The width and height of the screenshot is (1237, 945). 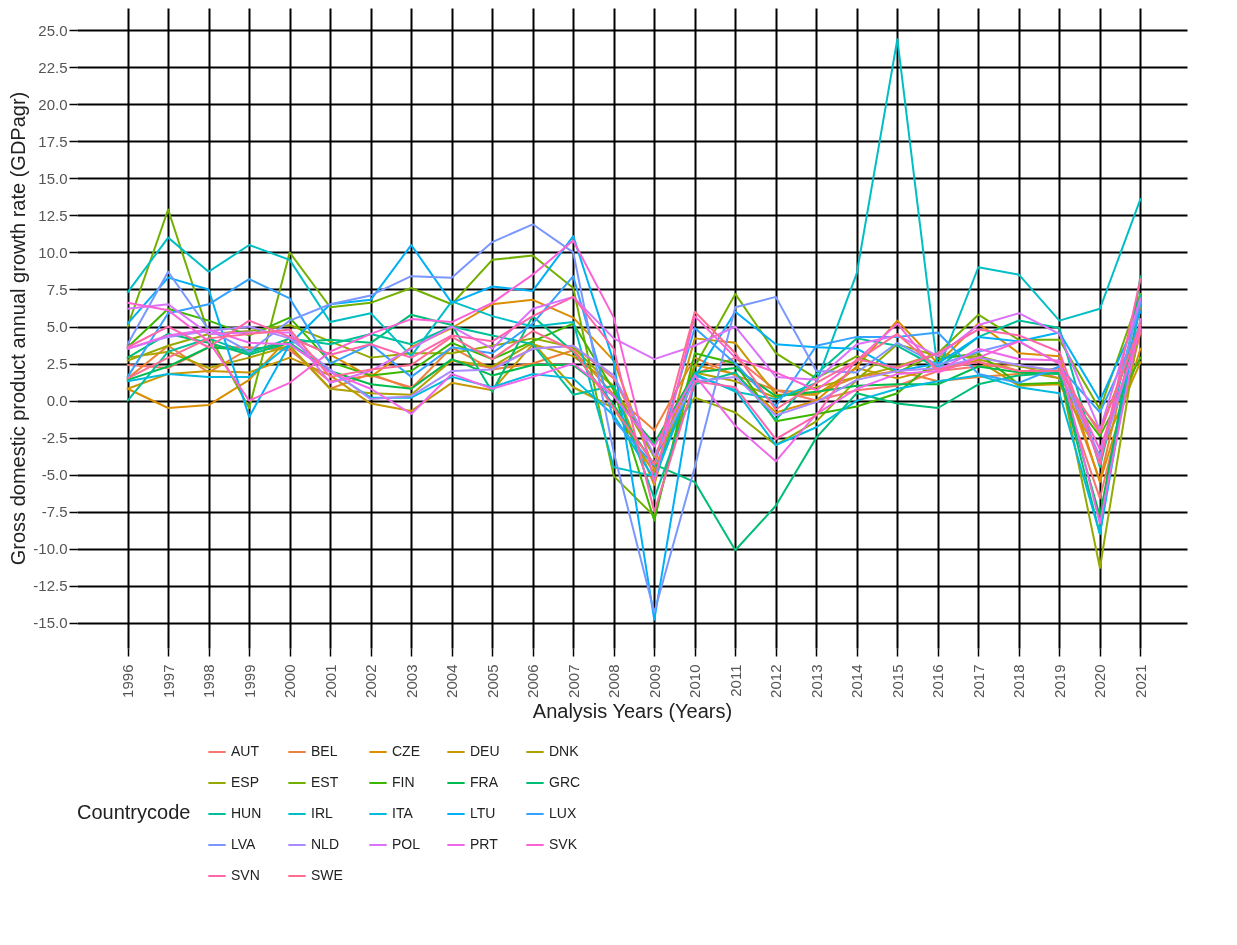 What do you see at coordinates (564, 751) in the screenshot?
I see `legend-label: DNK` at bounding box center [564, 751].